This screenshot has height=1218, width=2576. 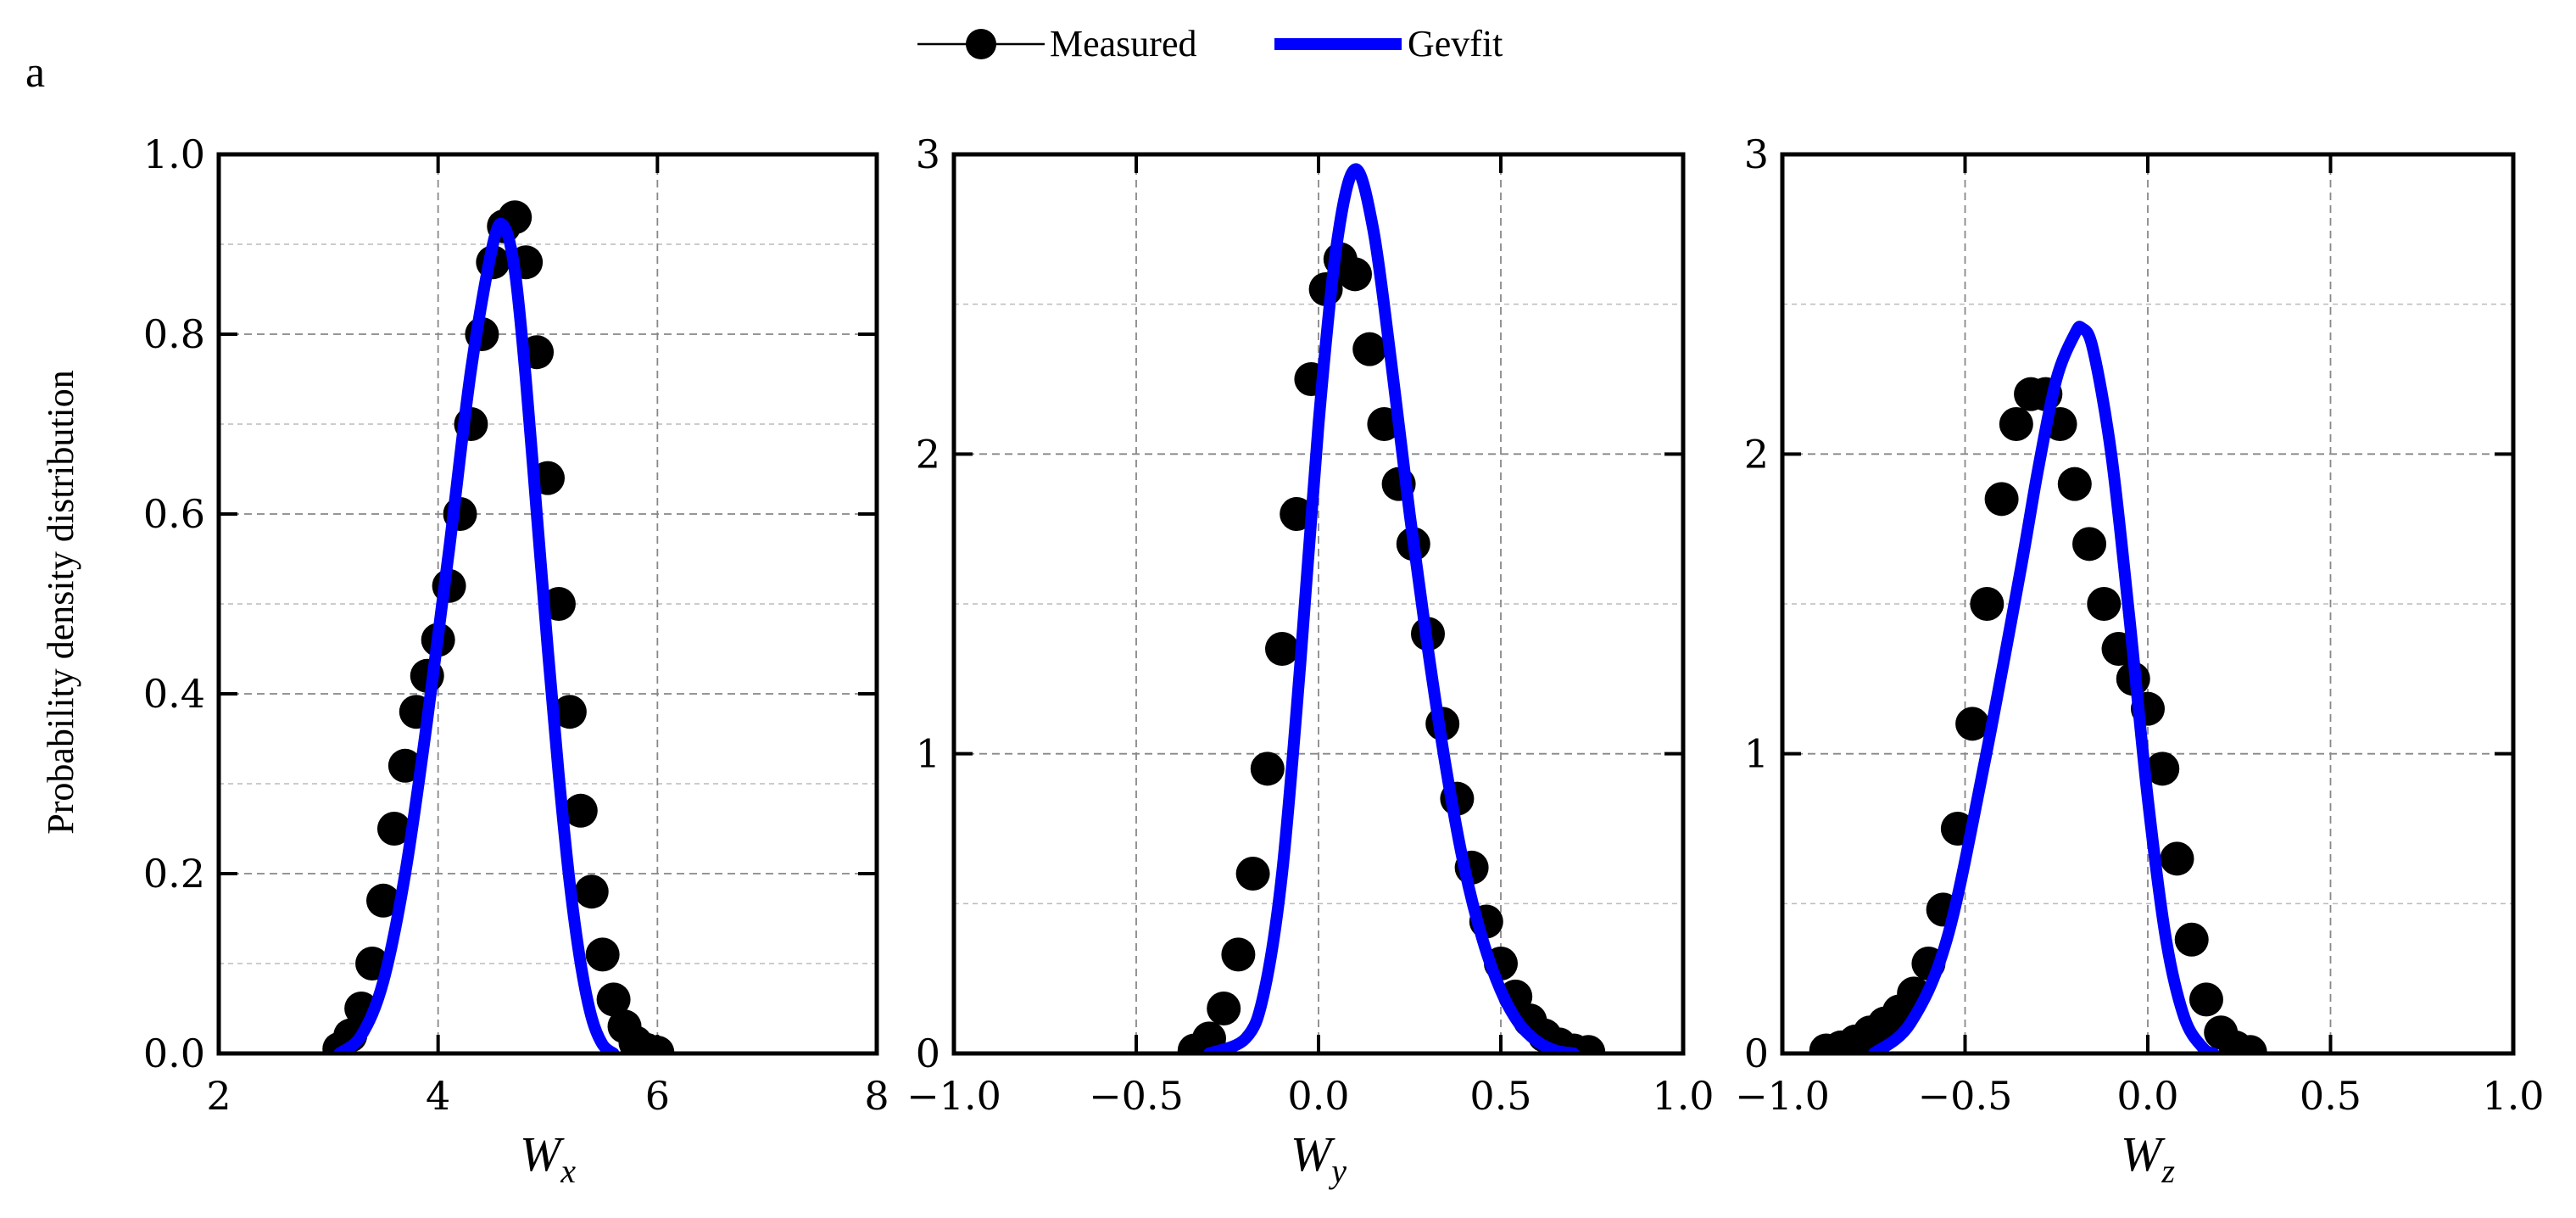 What do you see at coordinates (981, 44) in the screenshot?
I see `legend-measured-marker` at bounding box center [981, 44].